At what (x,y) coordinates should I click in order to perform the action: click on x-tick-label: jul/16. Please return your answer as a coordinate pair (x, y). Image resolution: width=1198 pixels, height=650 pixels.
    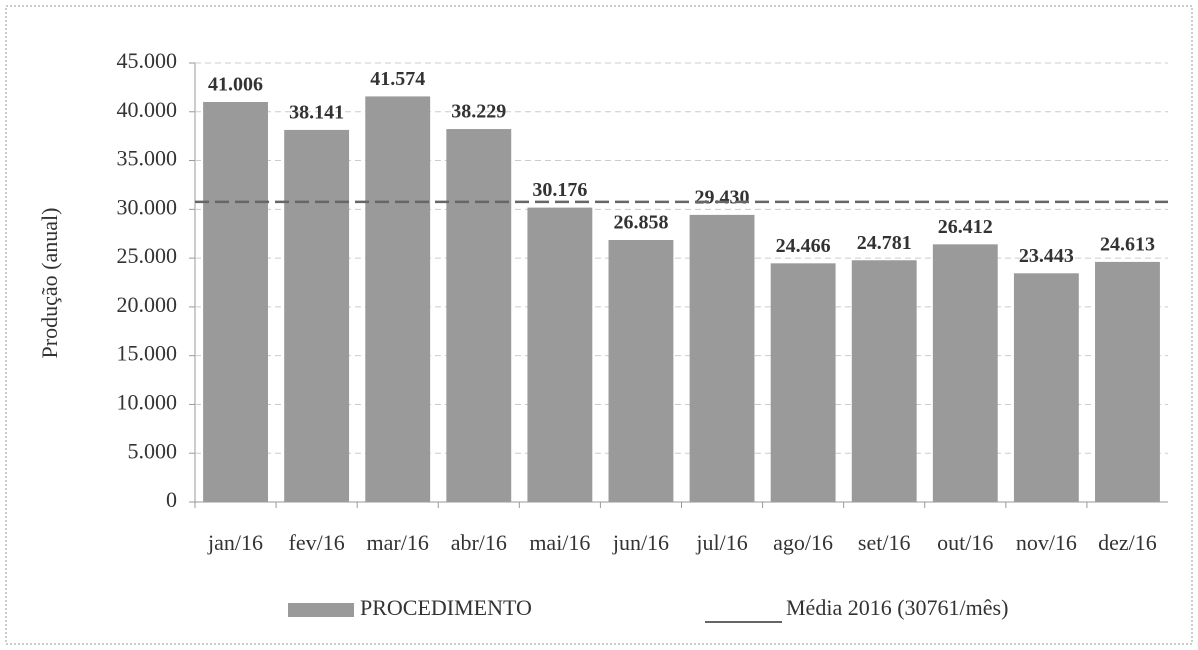
    Looking at the image, I should click on (721, 542).